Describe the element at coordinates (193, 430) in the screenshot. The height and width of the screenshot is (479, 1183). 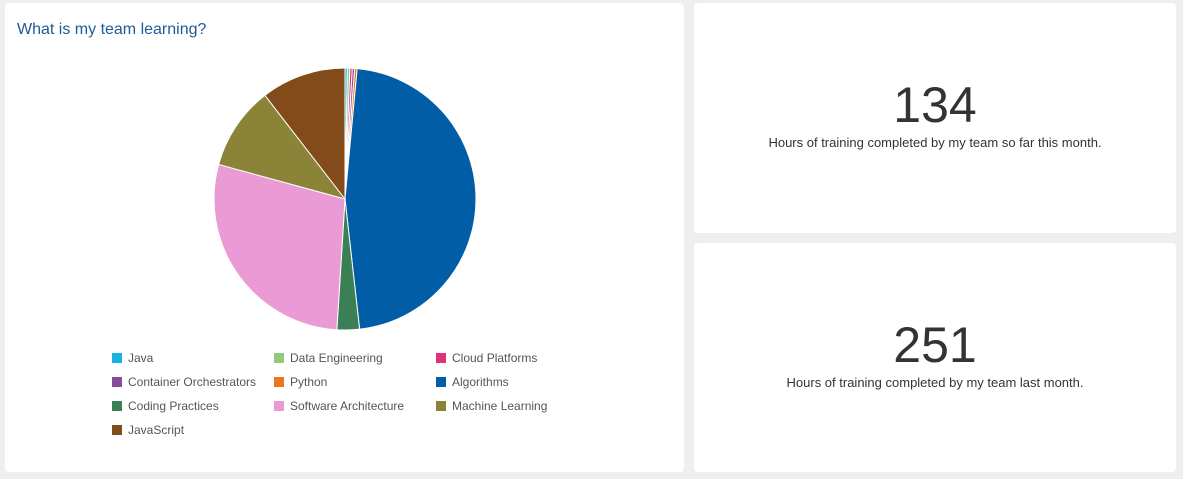
I see `legend-item-javascript: JavaScript` at that location.